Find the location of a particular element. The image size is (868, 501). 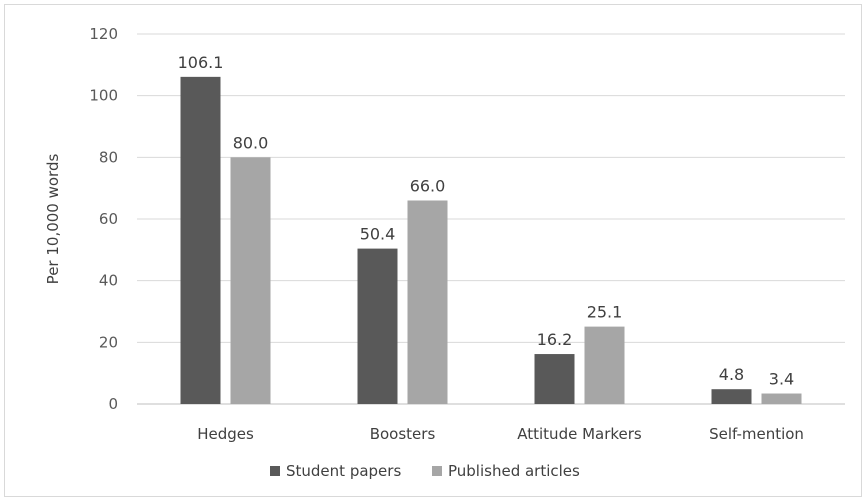

x-category-label: Hedges is located at coordinates (225, 434).